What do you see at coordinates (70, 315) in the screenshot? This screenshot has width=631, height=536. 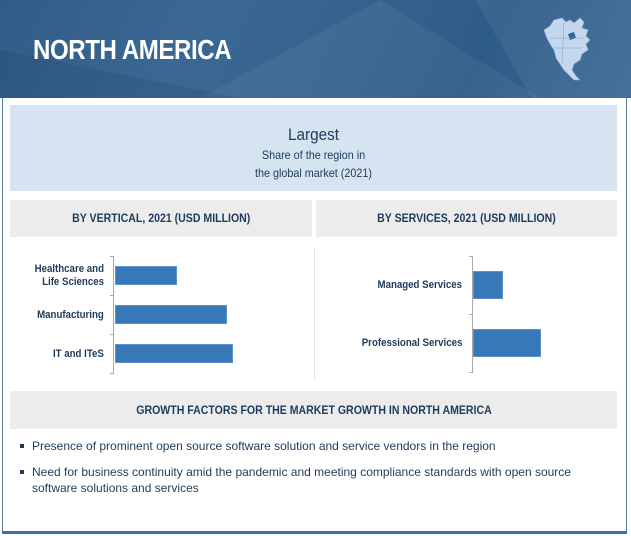 I see `category-label: Manufacturing` at bounding box center [70, 315].